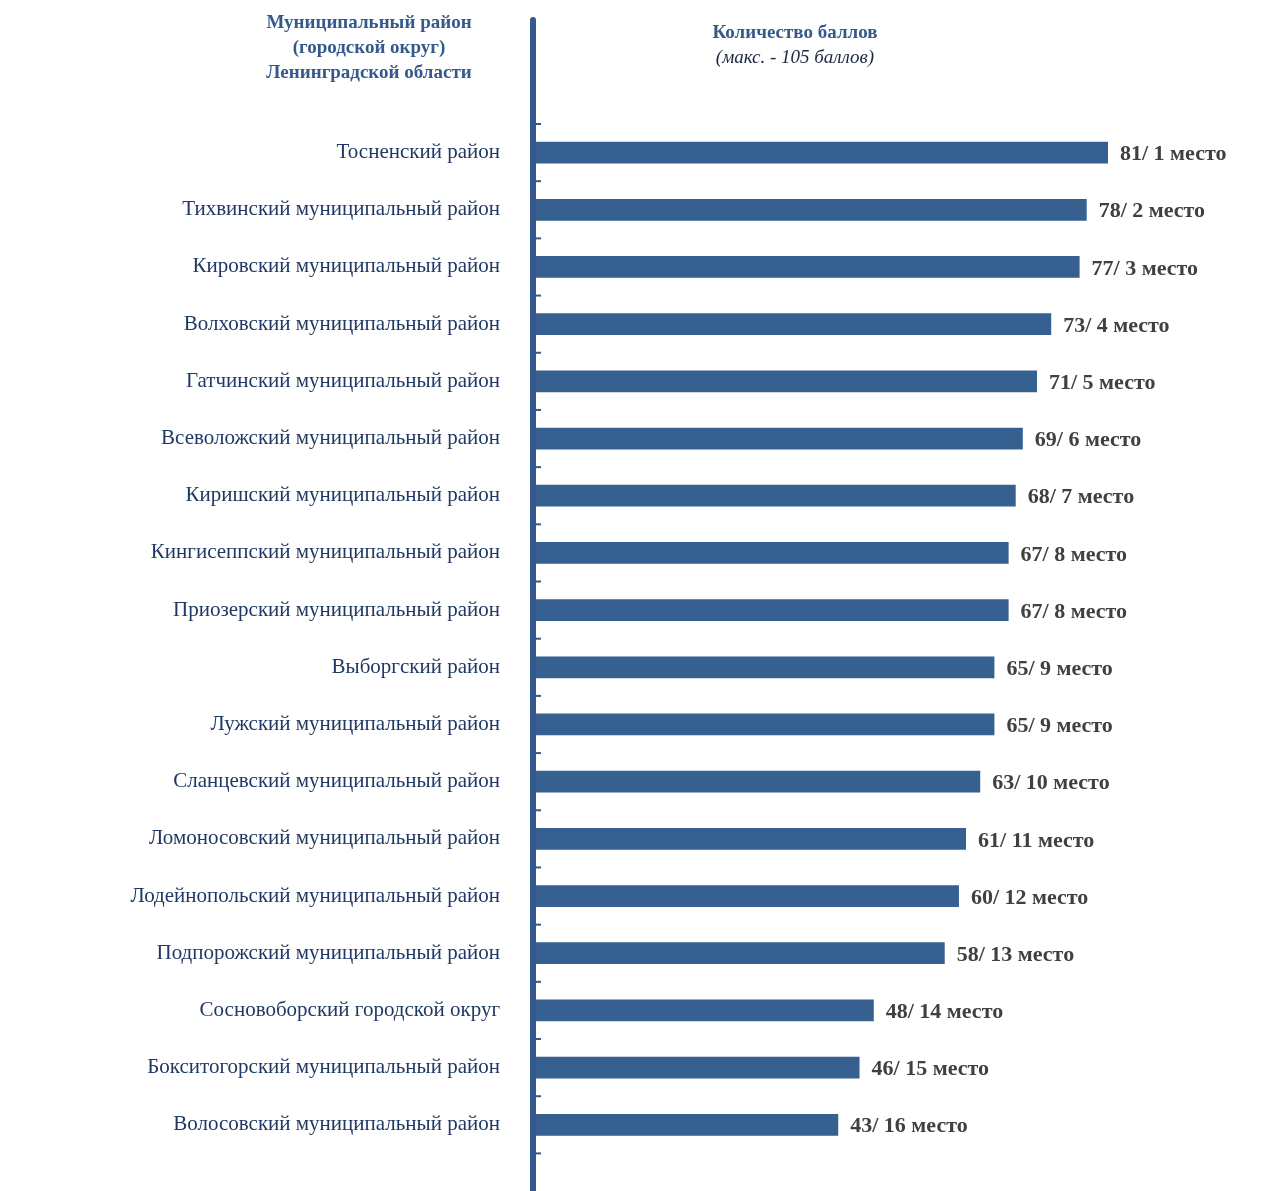 The width and height of the screenshot is (1261, 1191). I want to click on y-tick-label: Волховский муниципальный район, so click(341, 322).